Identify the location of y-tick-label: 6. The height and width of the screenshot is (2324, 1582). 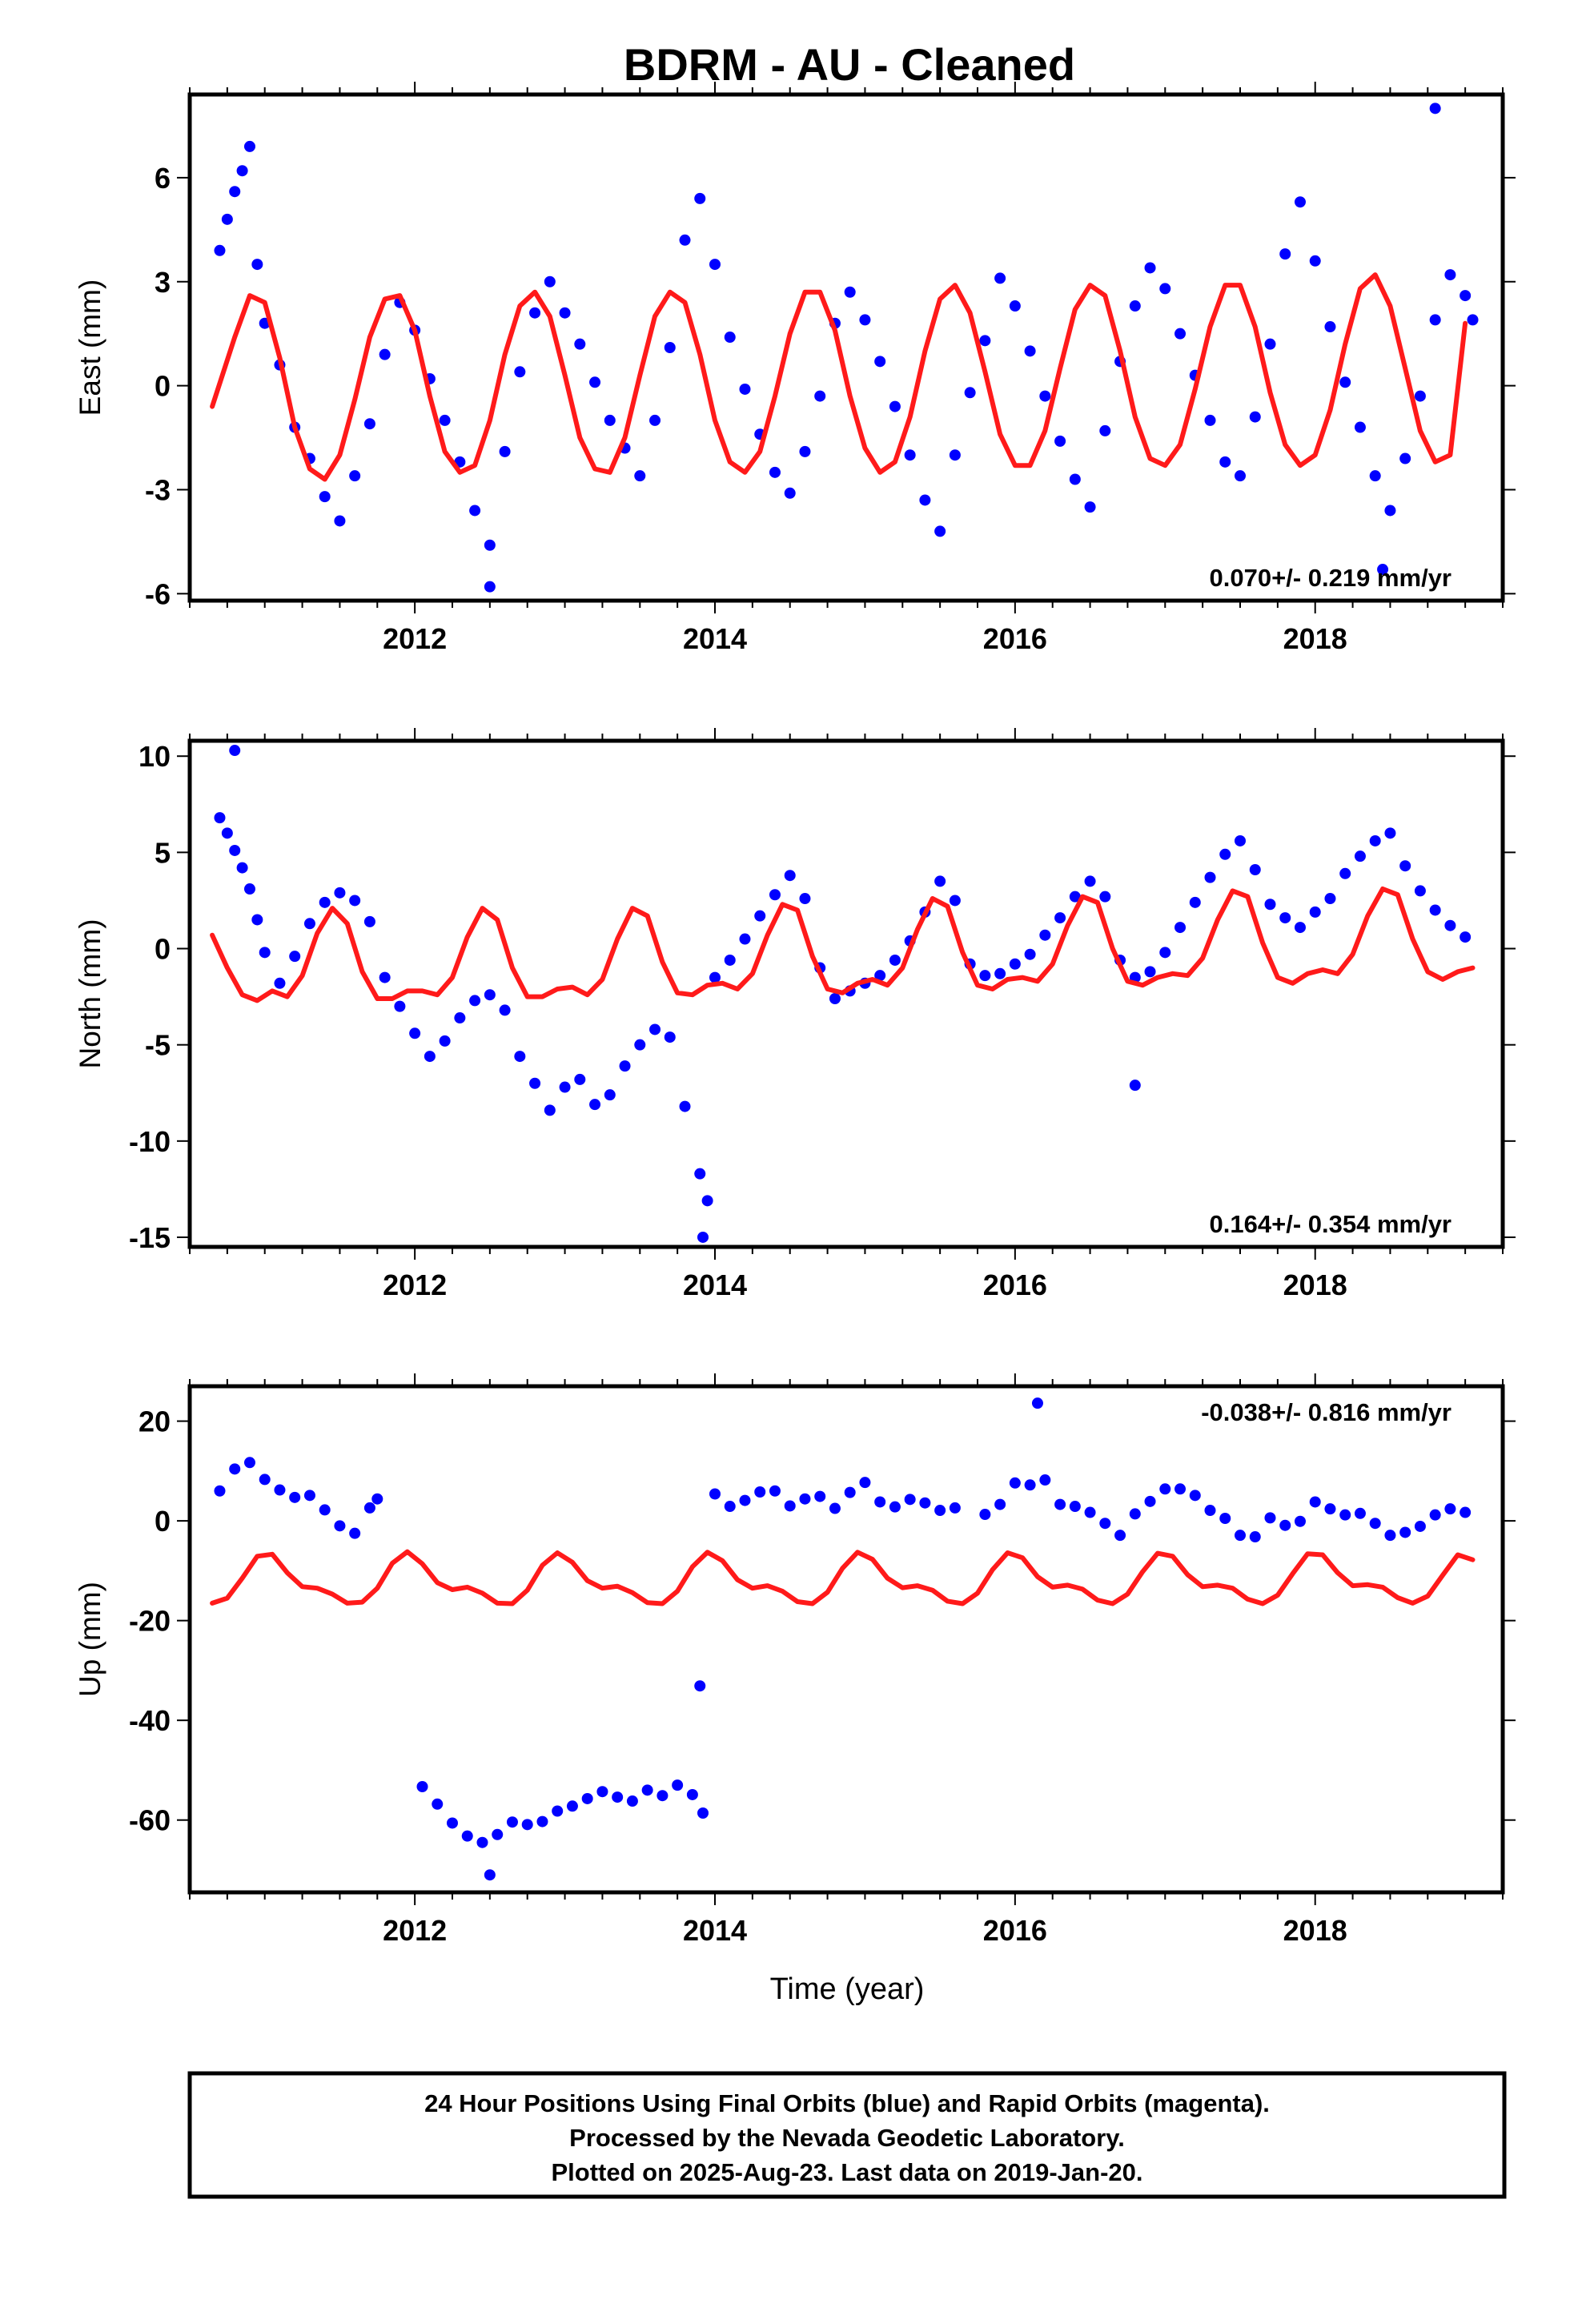
(163, 178).